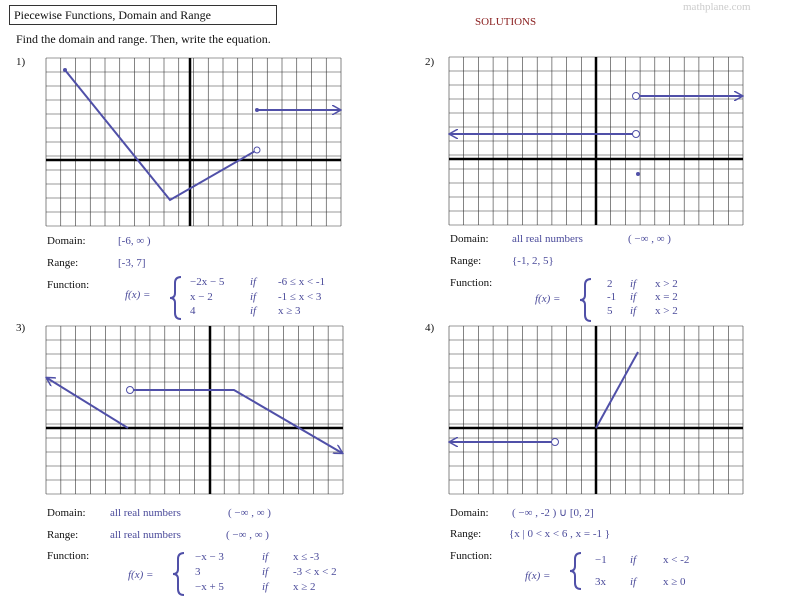  What do you see at coordinates (134, 241) in the screenshot?
I see `domain-value: [-6, ∞ )` at bounding box center [134, 241].